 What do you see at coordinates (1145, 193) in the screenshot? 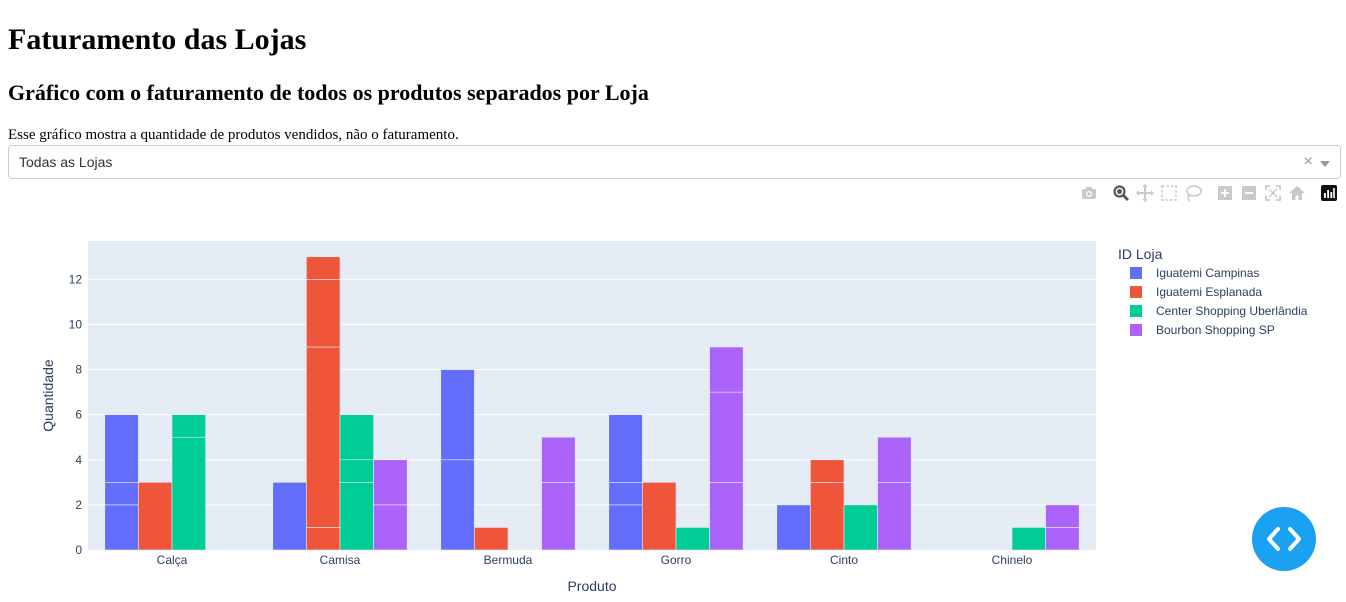
I see `pan-icon` at bounding box center [1145, 193].